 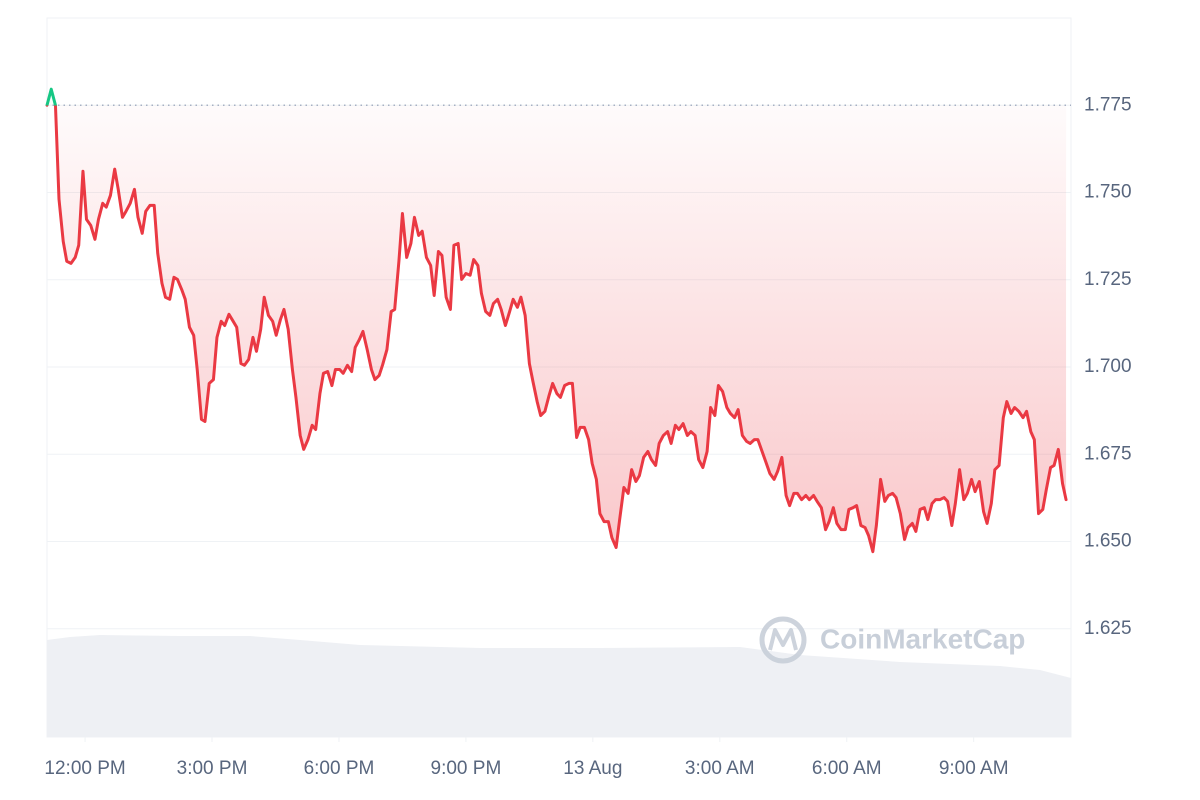 I want to click on watermark-logo, so click(x=783, y=640).